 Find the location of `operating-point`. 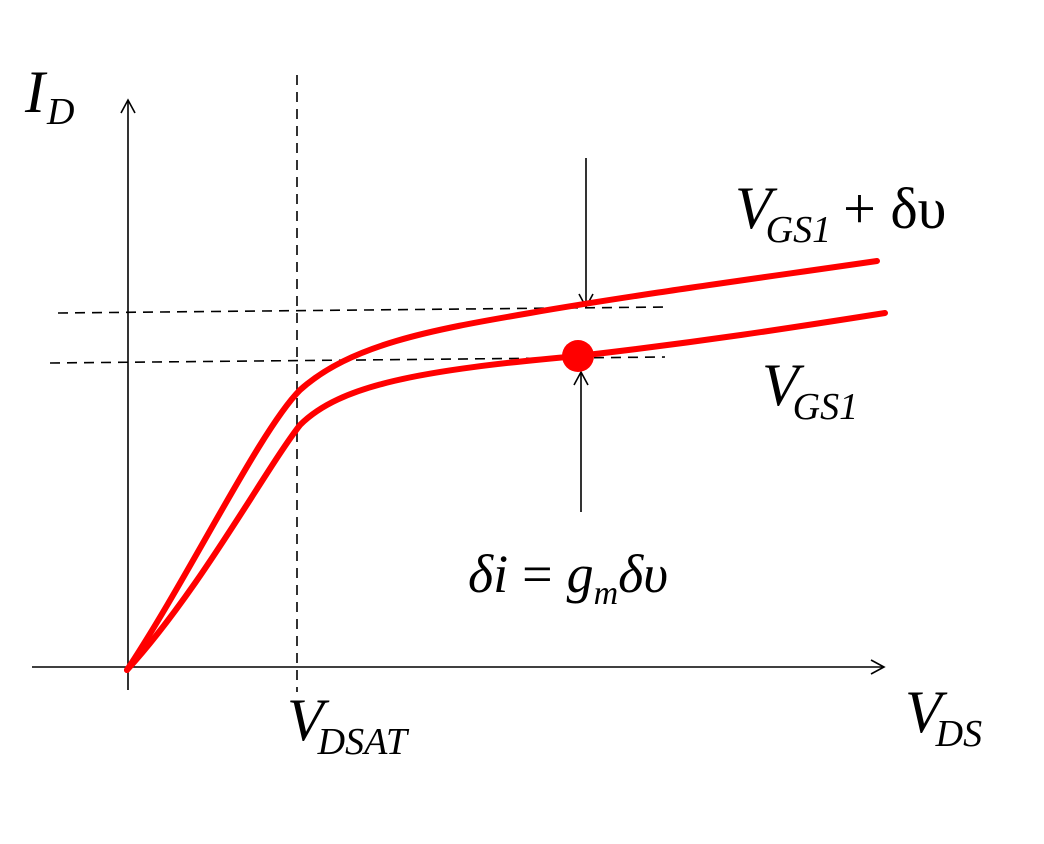

operating-point is located at coordinates (578, 356).